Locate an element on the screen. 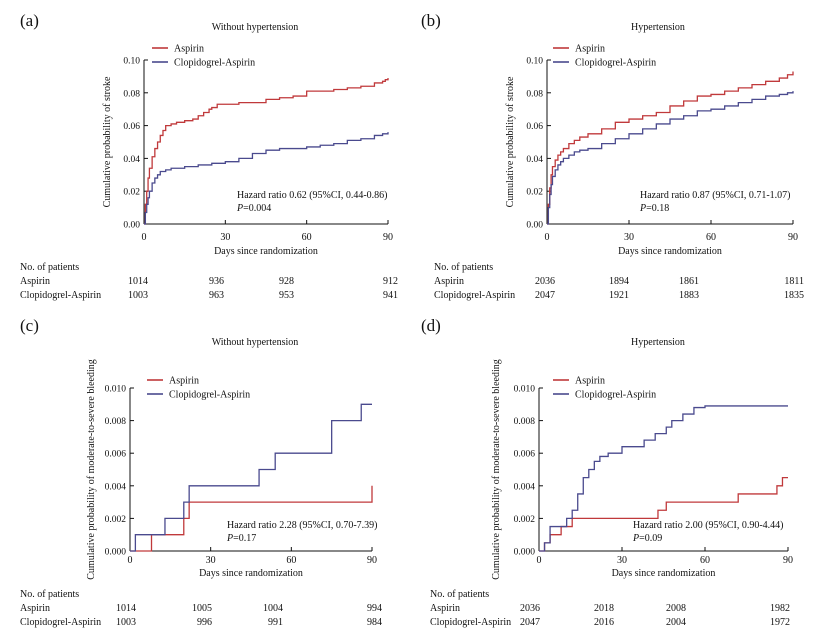 The width and height of the screenshot is (821, 637). at-risk-count: 1811 is located at coordinates (794, 281).